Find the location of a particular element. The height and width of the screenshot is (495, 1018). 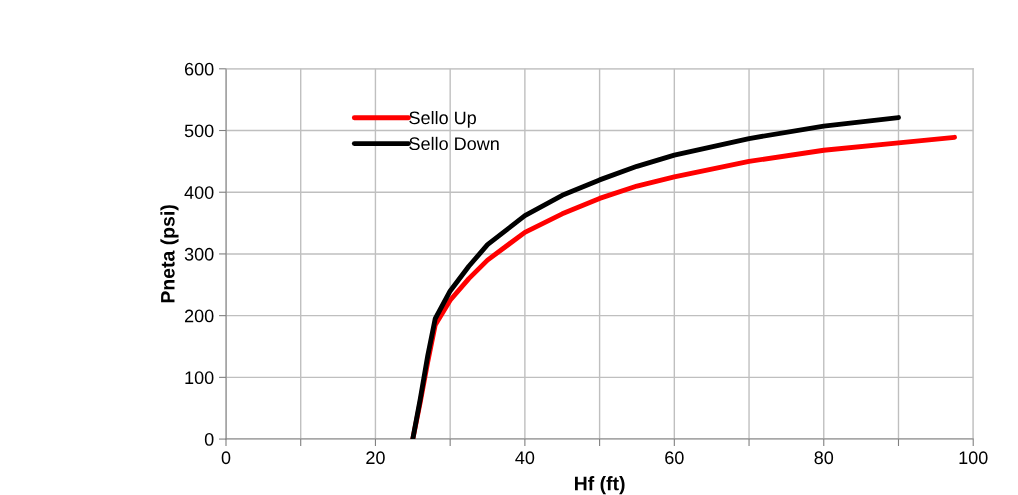

y-tick-label: 200 is located at coordinates (199, 316).